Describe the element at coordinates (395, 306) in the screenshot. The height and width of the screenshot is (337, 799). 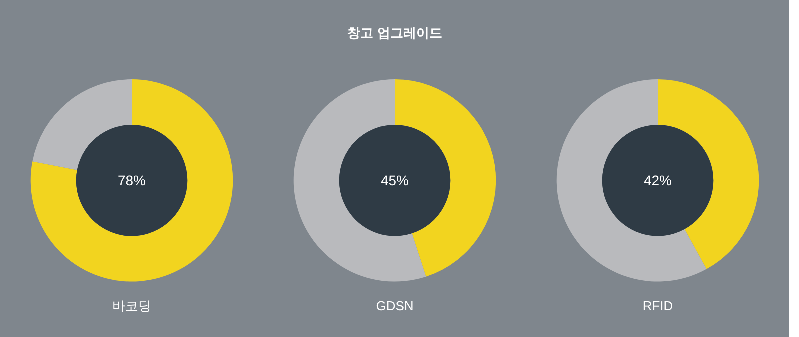
I see `text: GDSN` at that location.